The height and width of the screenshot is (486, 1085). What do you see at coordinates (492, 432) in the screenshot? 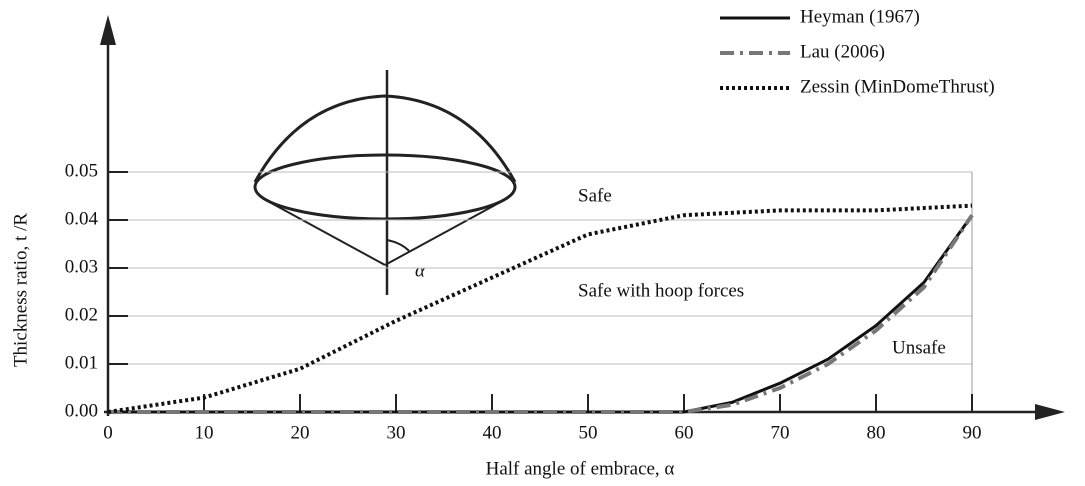
I see `x-tick-label: 40` at bounding box center [492, 432].